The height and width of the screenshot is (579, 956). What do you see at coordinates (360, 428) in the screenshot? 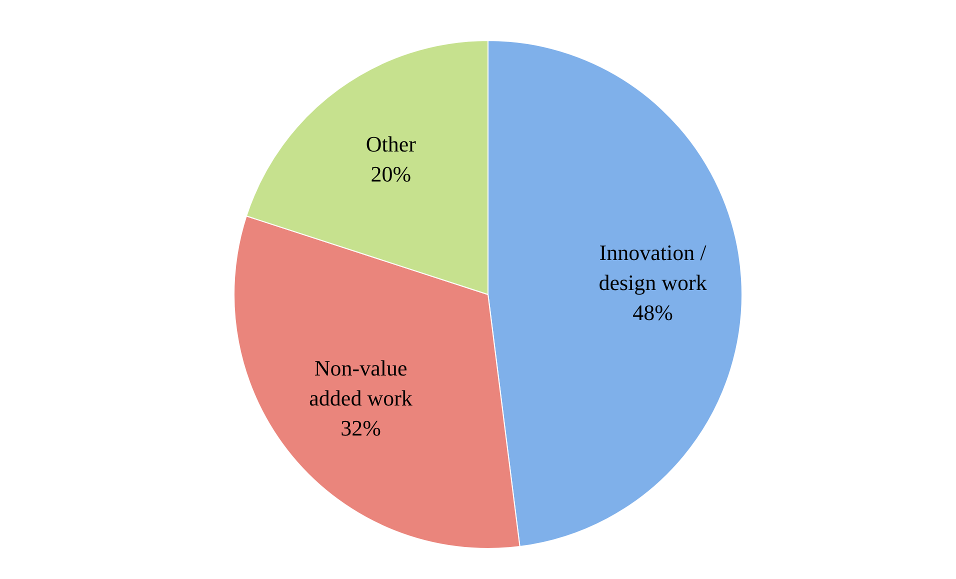
I see `data-label: 32%` at bounding box center [360, 428].